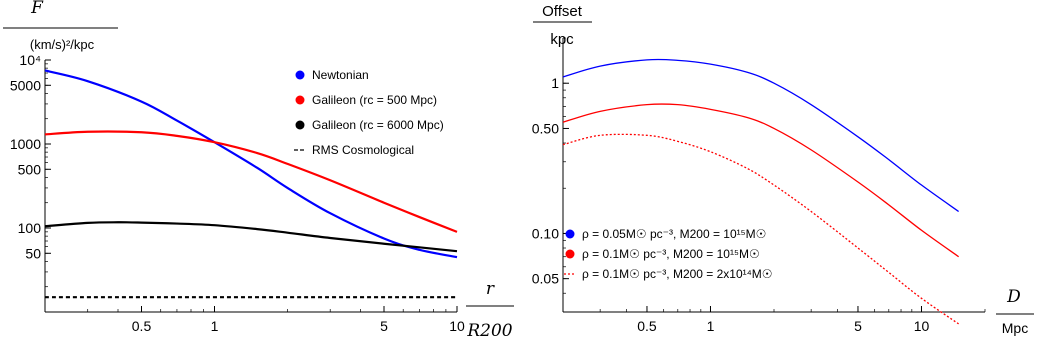  I want to click on right-xlabel-bottom: Mpc, so click(1015, 328).